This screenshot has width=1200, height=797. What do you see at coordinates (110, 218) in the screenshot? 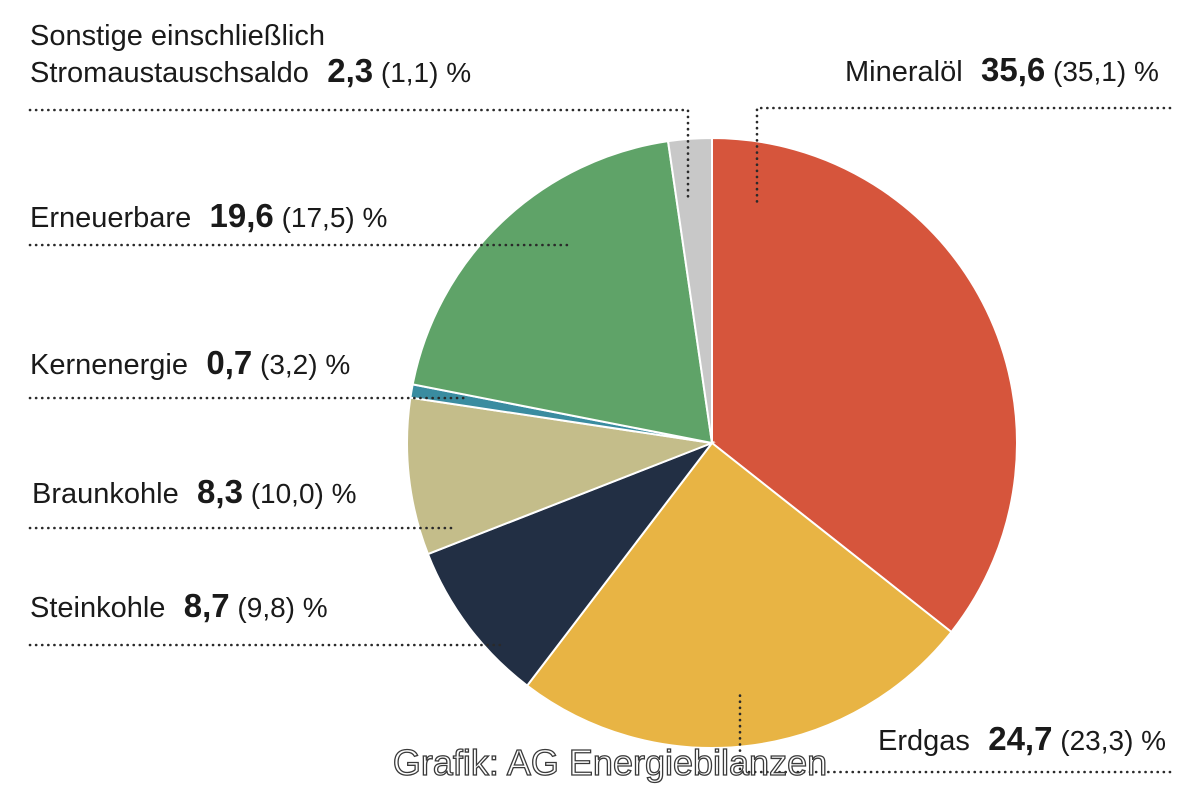
I see `label-name: Erneuerbare` at bounding box center [110, 218].